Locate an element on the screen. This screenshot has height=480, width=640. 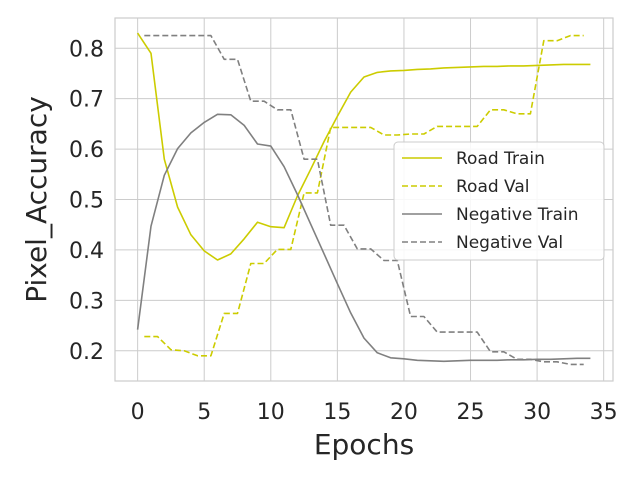
legend-label-road-val: Road Val is located at coordinates (493, 187).